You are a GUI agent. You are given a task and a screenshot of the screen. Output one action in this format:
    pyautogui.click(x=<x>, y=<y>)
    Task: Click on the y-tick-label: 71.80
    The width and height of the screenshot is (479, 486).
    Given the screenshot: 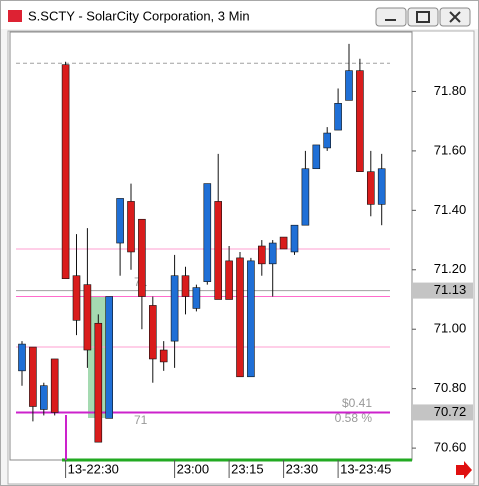 What is the action you would take?
    pyautogui.click(x=450, y=90)
    